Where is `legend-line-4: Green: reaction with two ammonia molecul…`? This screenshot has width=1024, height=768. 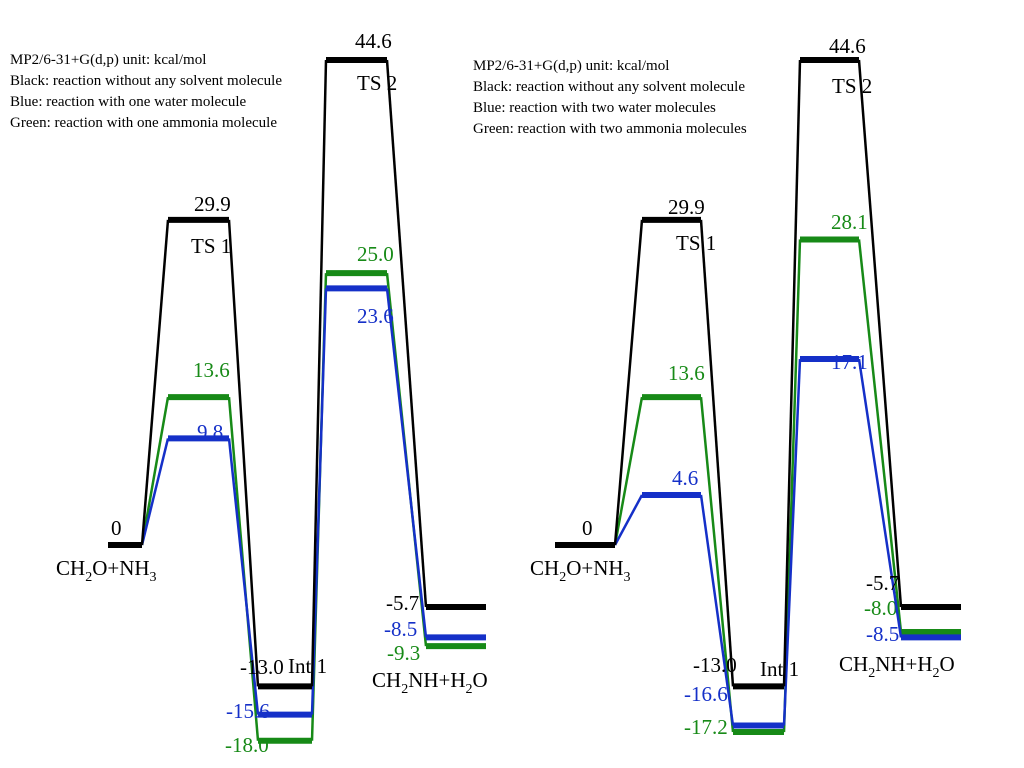
legend-line-4: Green: reaction with two ammonia molecul… is located at coordinates (610, 129).